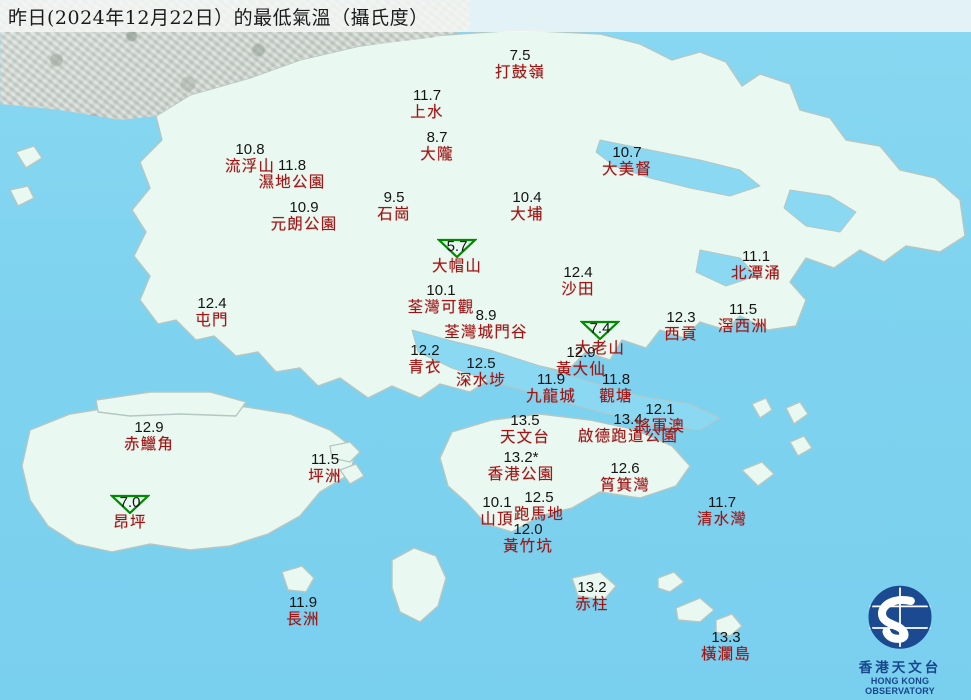 The width and height of the screenshot is (971, 700). I want to click on station-name: 大老山, so click(600, 348).